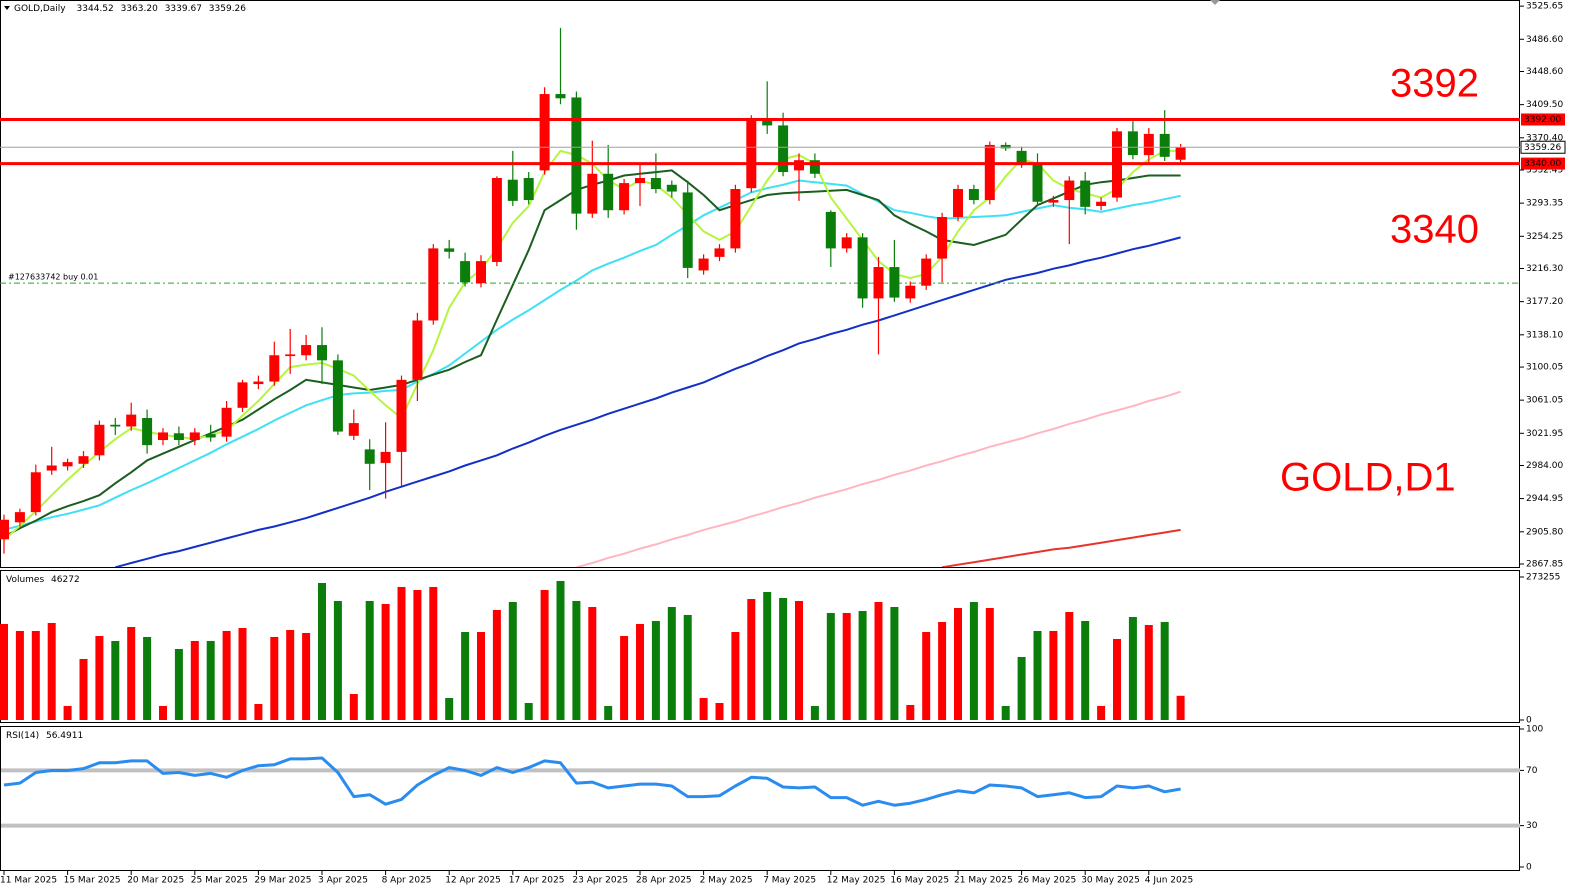  Describe the element at coordinates (22, 736) in the screenshot. I see `rsi-label: RSI(14)` at that location.